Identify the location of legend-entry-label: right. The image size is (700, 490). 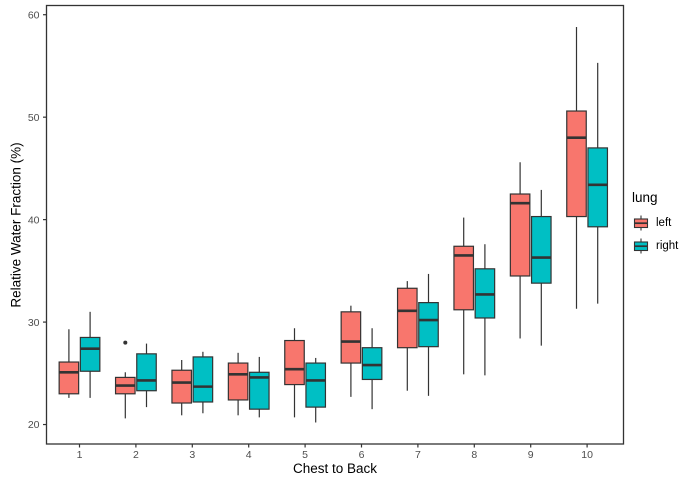
(667, 246).